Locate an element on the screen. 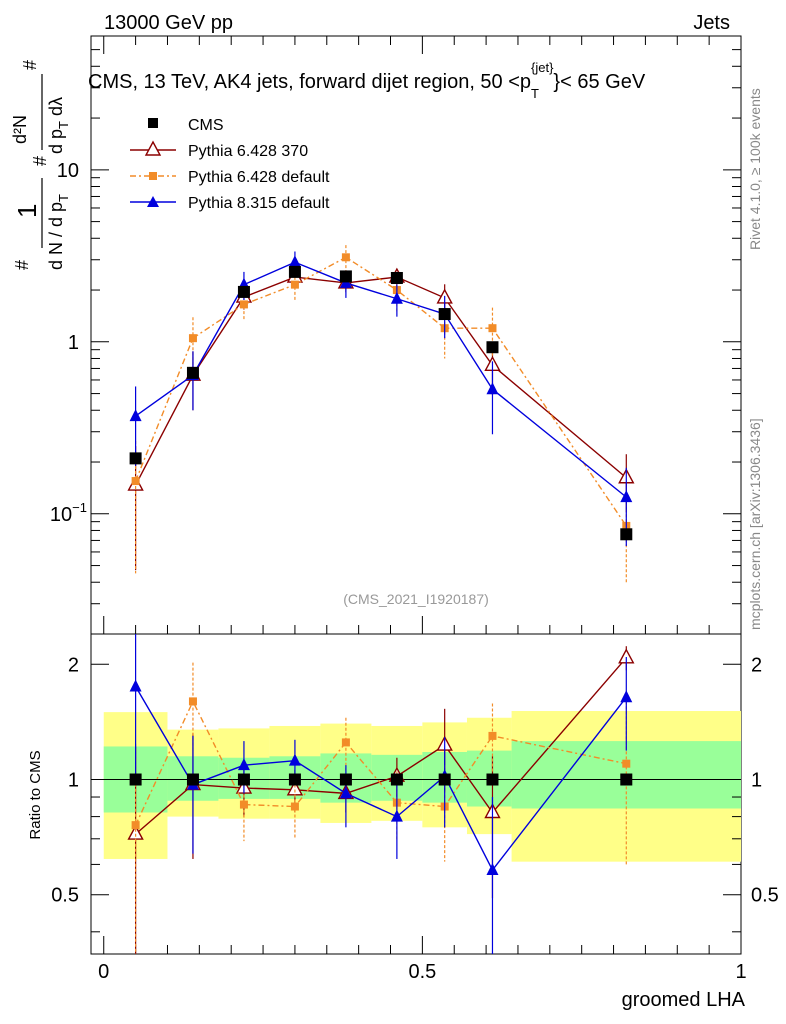 The height and width of the screenshot is (1024, 786). legend-marker-pythia8 is located at coordinates (153, 201).